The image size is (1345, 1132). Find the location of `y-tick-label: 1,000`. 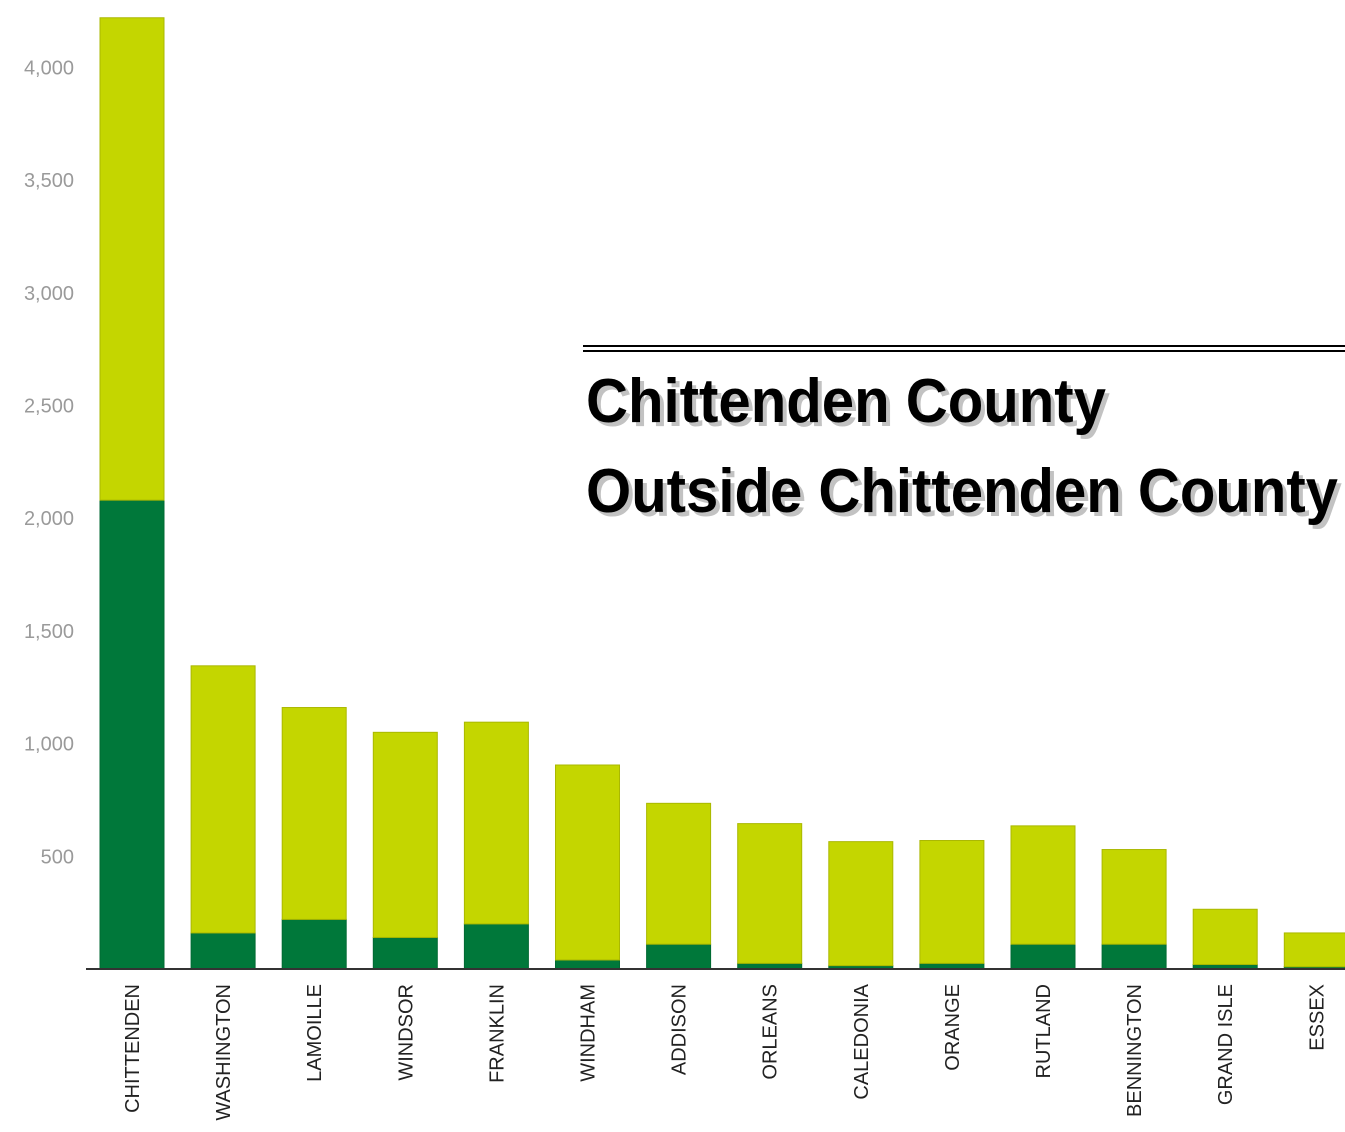

y-tick-label: 1,000 is located at coordinates (49, 745).